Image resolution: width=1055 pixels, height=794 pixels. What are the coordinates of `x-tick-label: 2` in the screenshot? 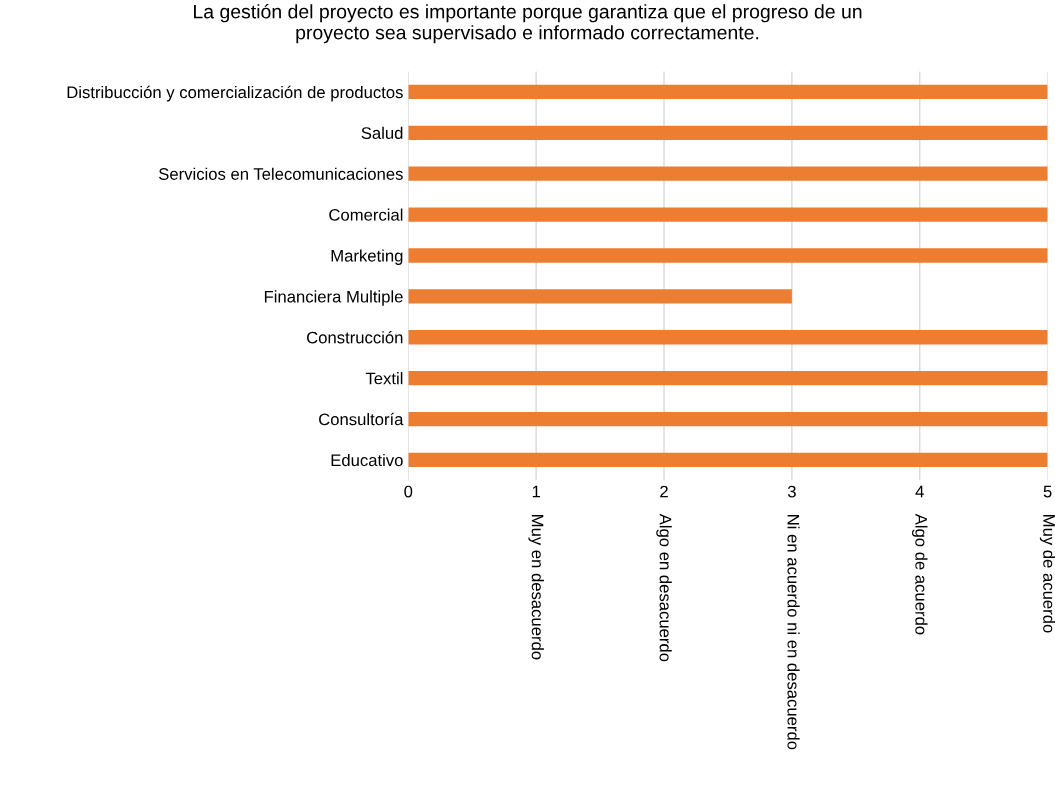 It's located at (664, 491).